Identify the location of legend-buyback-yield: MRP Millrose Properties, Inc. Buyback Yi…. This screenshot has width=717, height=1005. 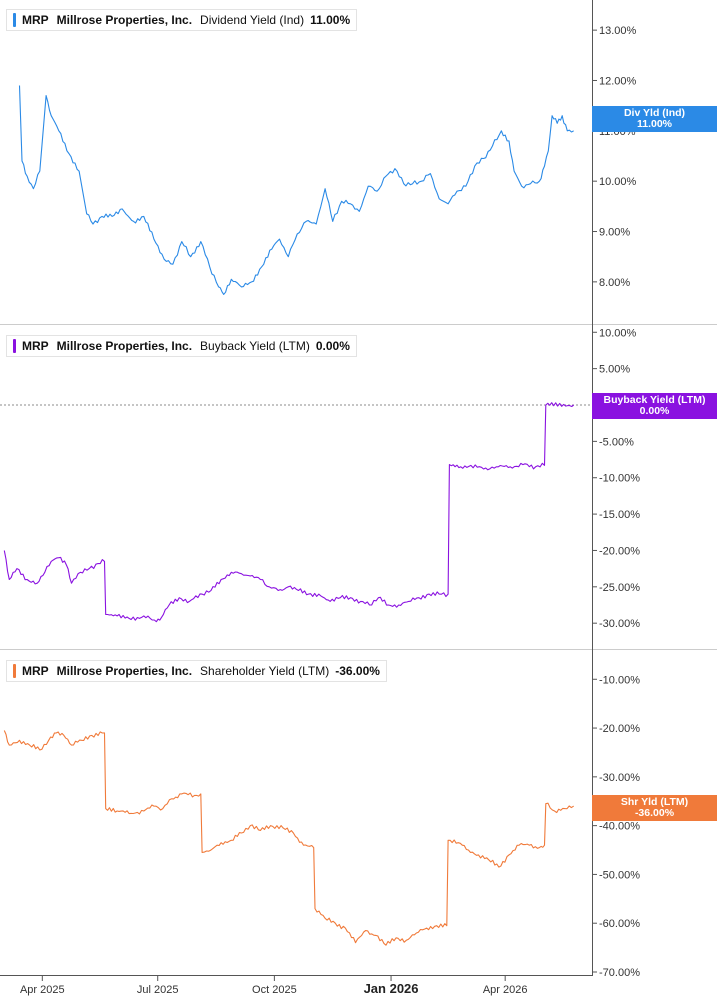
(181, 346).